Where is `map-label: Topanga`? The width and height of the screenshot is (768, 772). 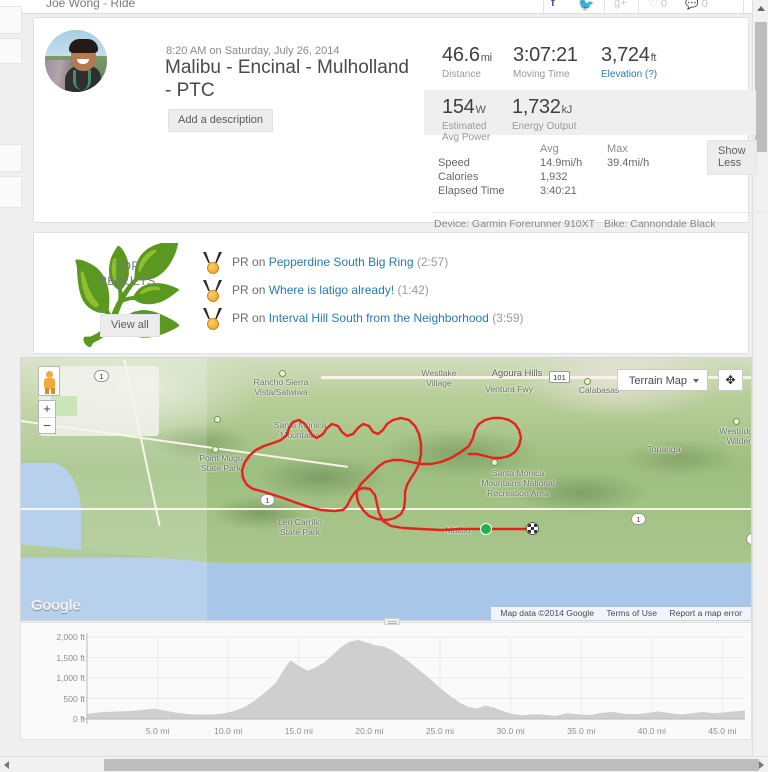 map-label: Topanga is located at coordinates (664, 449).